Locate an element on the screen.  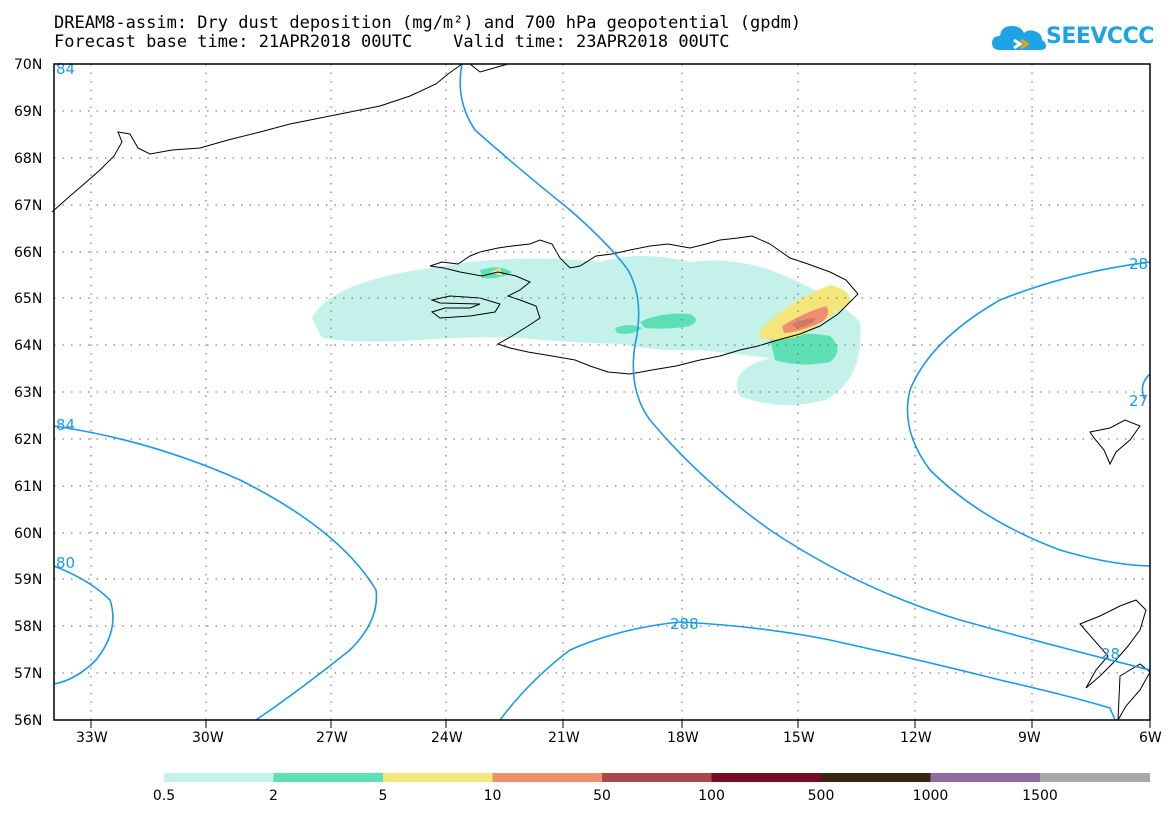
colorbar-label: 10 is located at coordinates (493, 796).